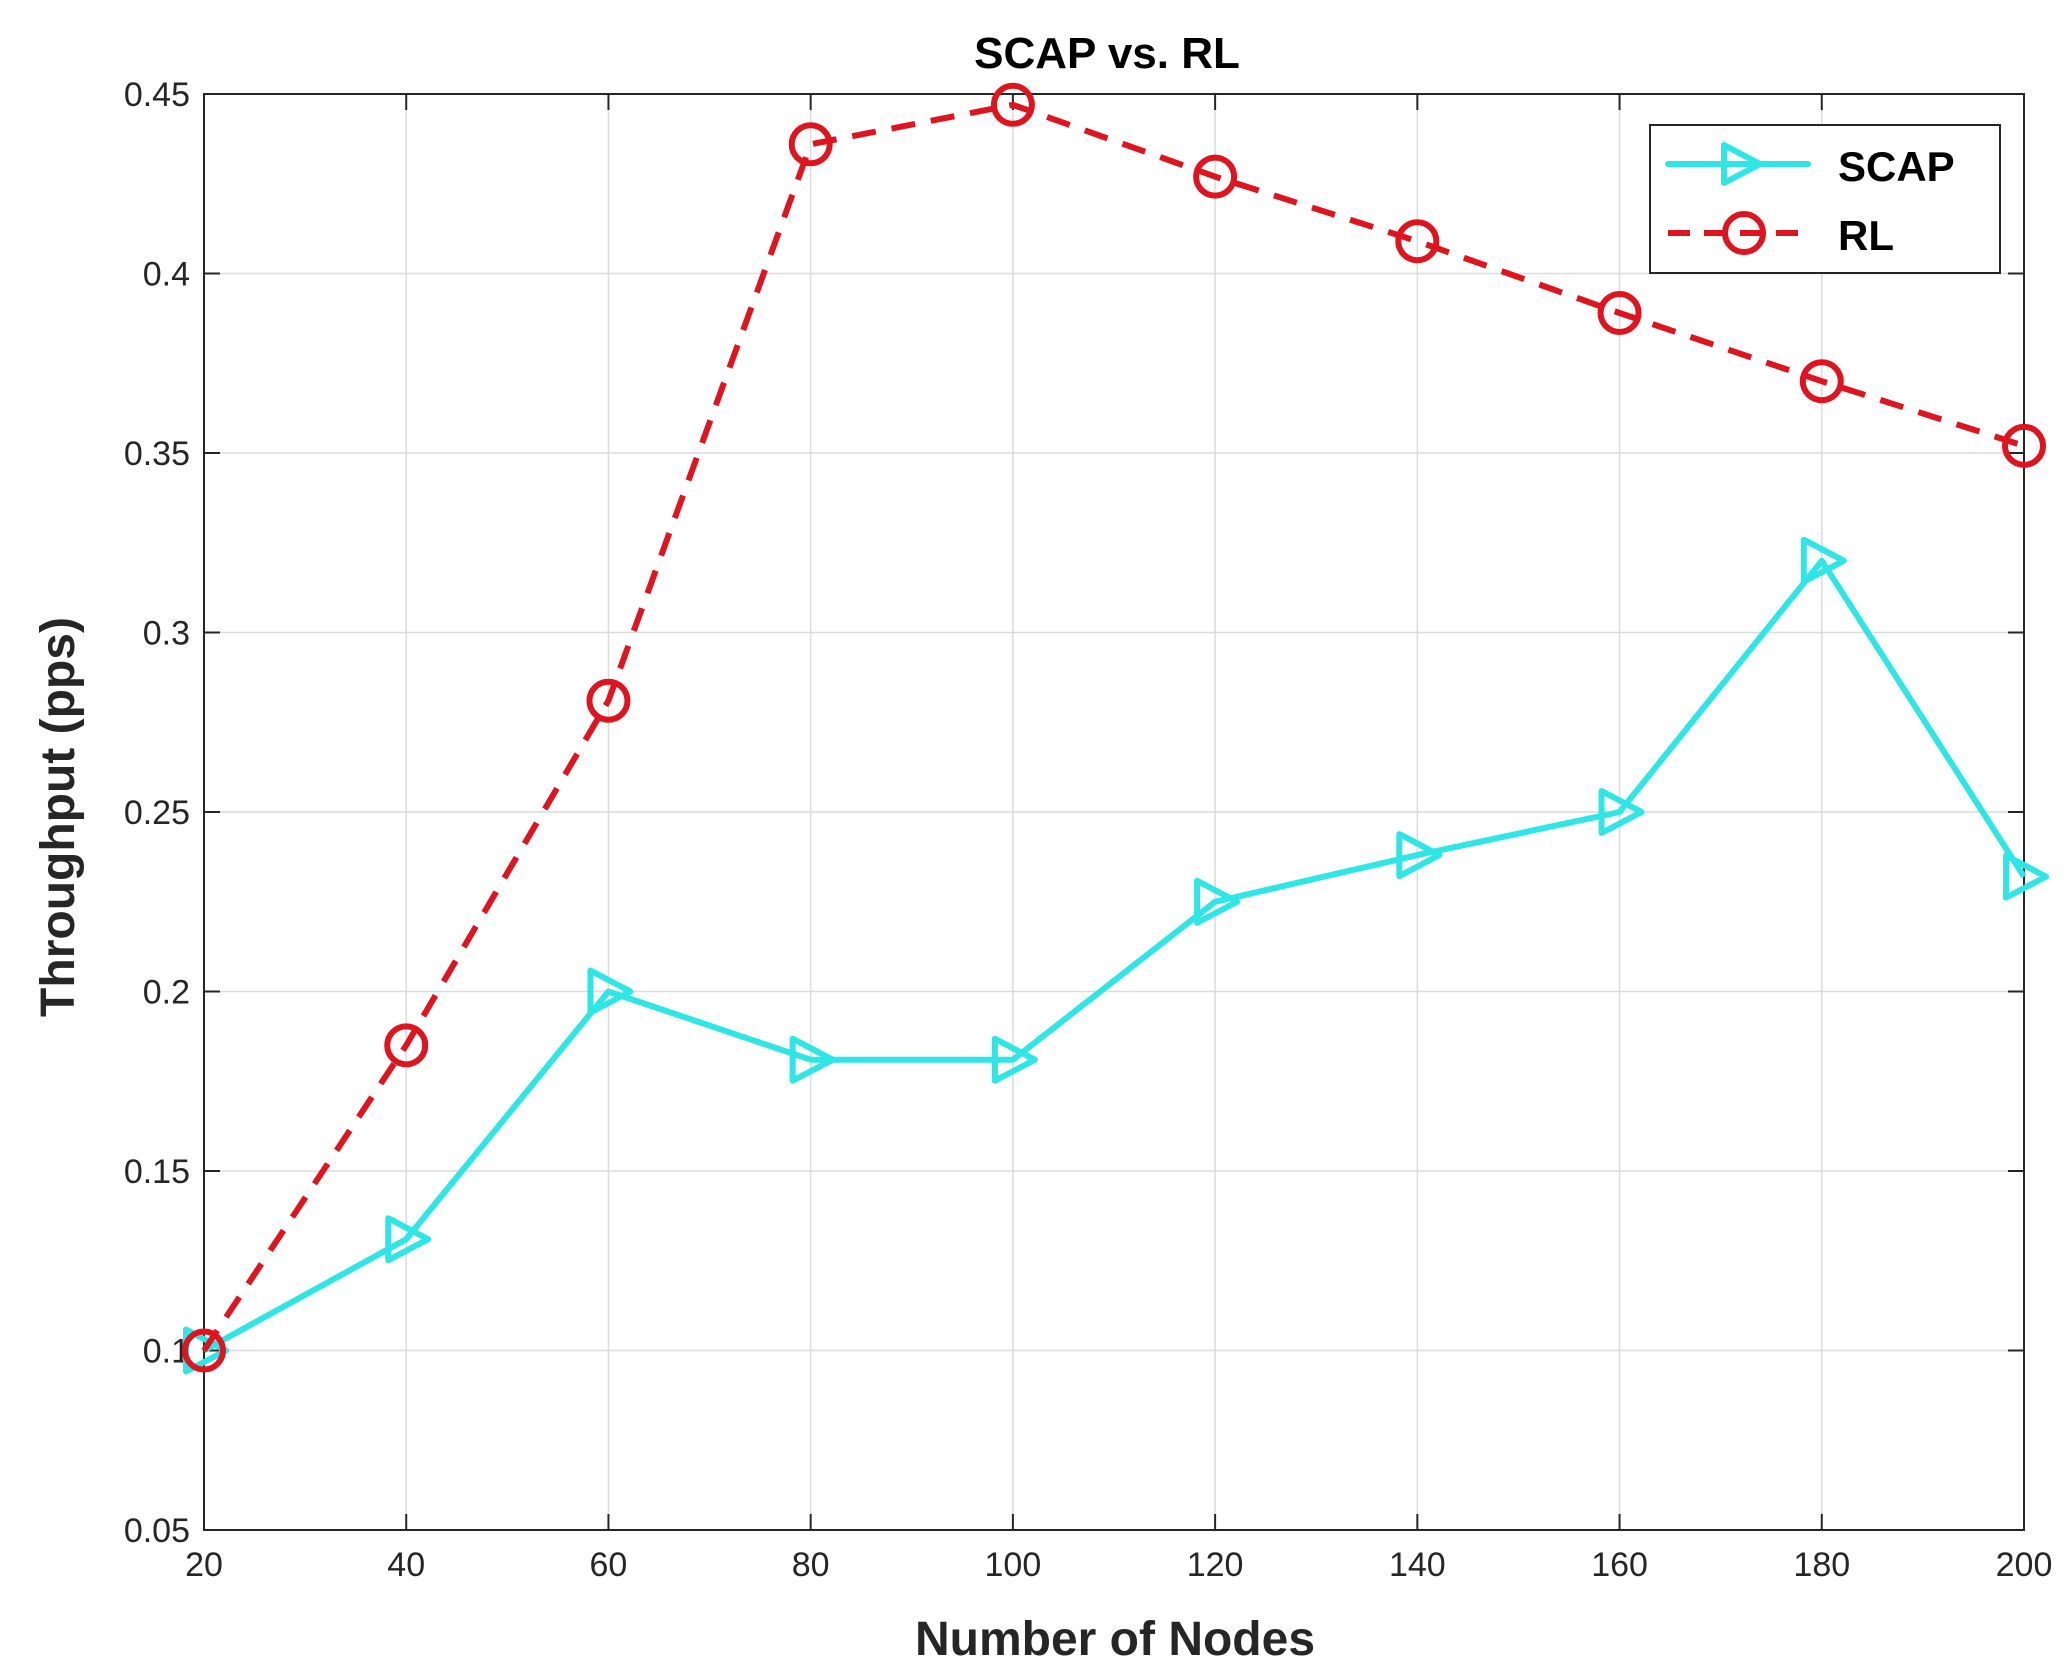 This screenshot has height=1675, width=2070. I want to click on x-tick-label: 140, so click(1417, 1565).